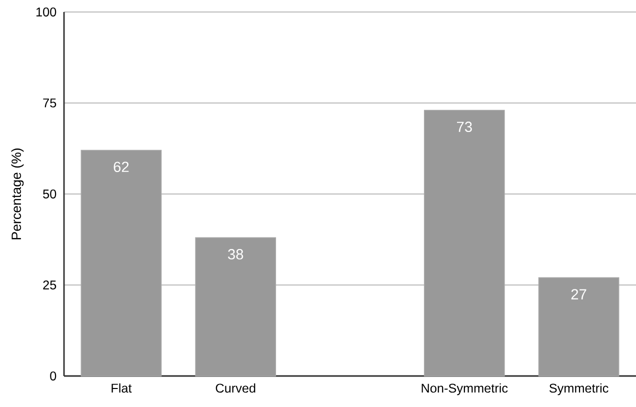 The height and width of the screenshot is (407, 636). What do you see at coordinates (121, 167) in the screenshot?
I see `data-label: 62` at bounding box center [121, 167].